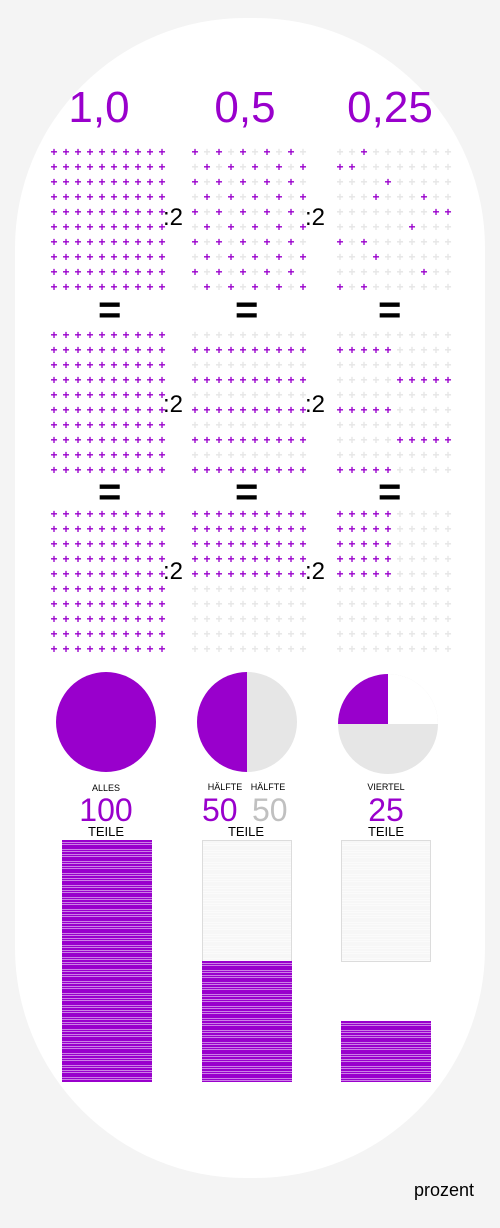 The width and height of the screenshot is (500, 1228). Describe the element at coordinates (247, 901) in the screenshot. I see `bar-50-empty` at that location.